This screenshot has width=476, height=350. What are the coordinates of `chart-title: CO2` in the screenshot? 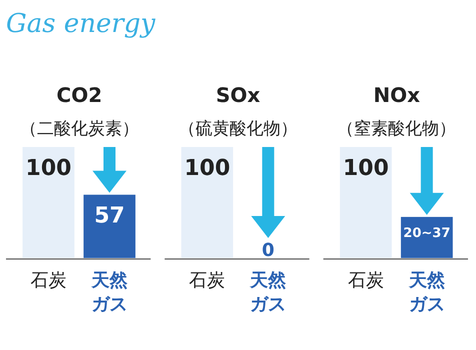 It's located at (79, 95).